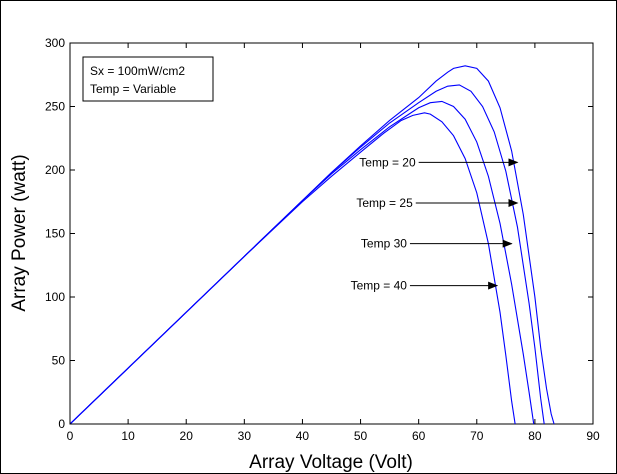  Describe the element at coordinates (133, 89) in the screenshot. I see `legend-line-2: Temp = Variable` at that location.